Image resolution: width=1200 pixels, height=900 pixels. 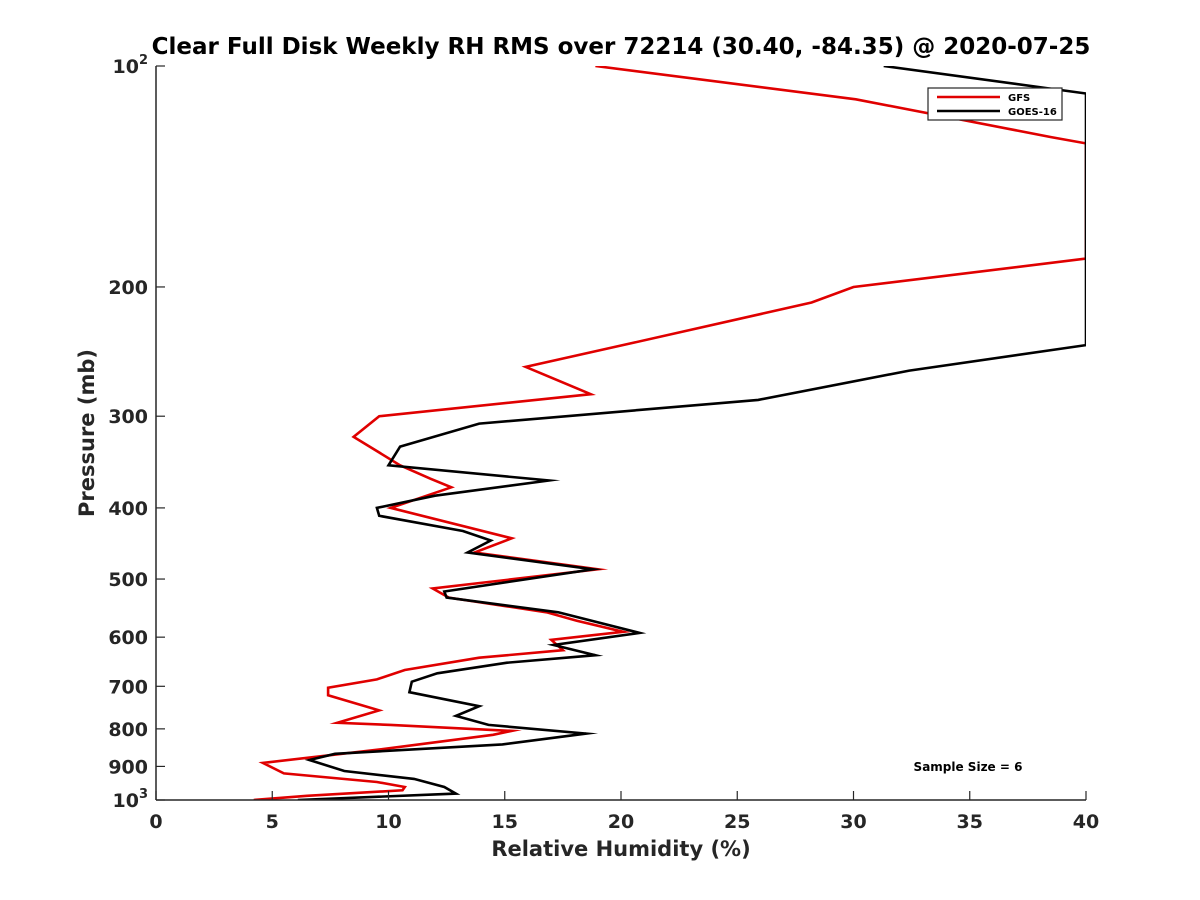 I want to click on x-tick-label: 5, so click(x=272, y=822).